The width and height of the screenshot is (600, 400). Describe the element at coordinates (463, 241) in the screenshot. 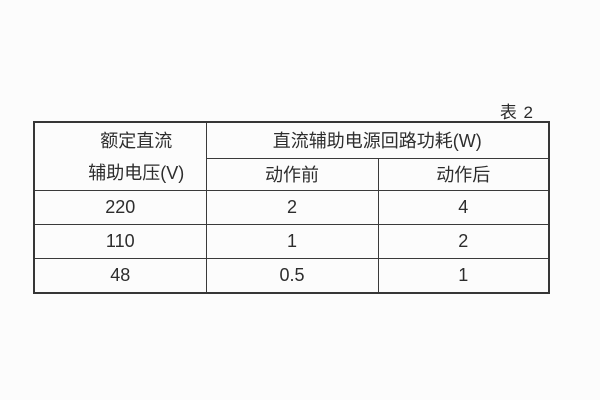

I see `after-value-cell: 2` at that location.